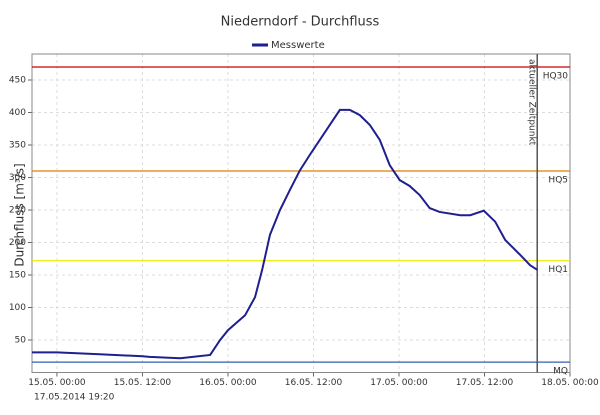  I want to click on y-tick-label: 250, so click(17, 211).